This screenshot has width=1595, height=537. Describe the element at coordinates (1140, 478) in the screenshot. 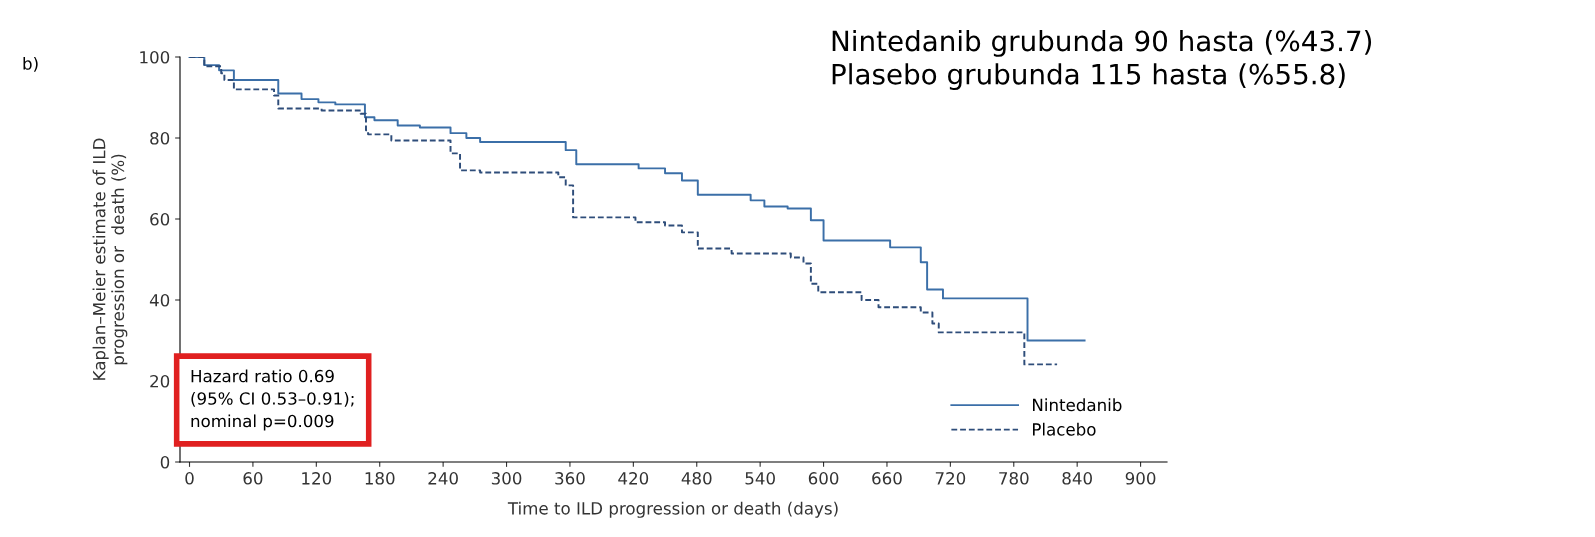

I see `x-tick-label: 900` at that location.